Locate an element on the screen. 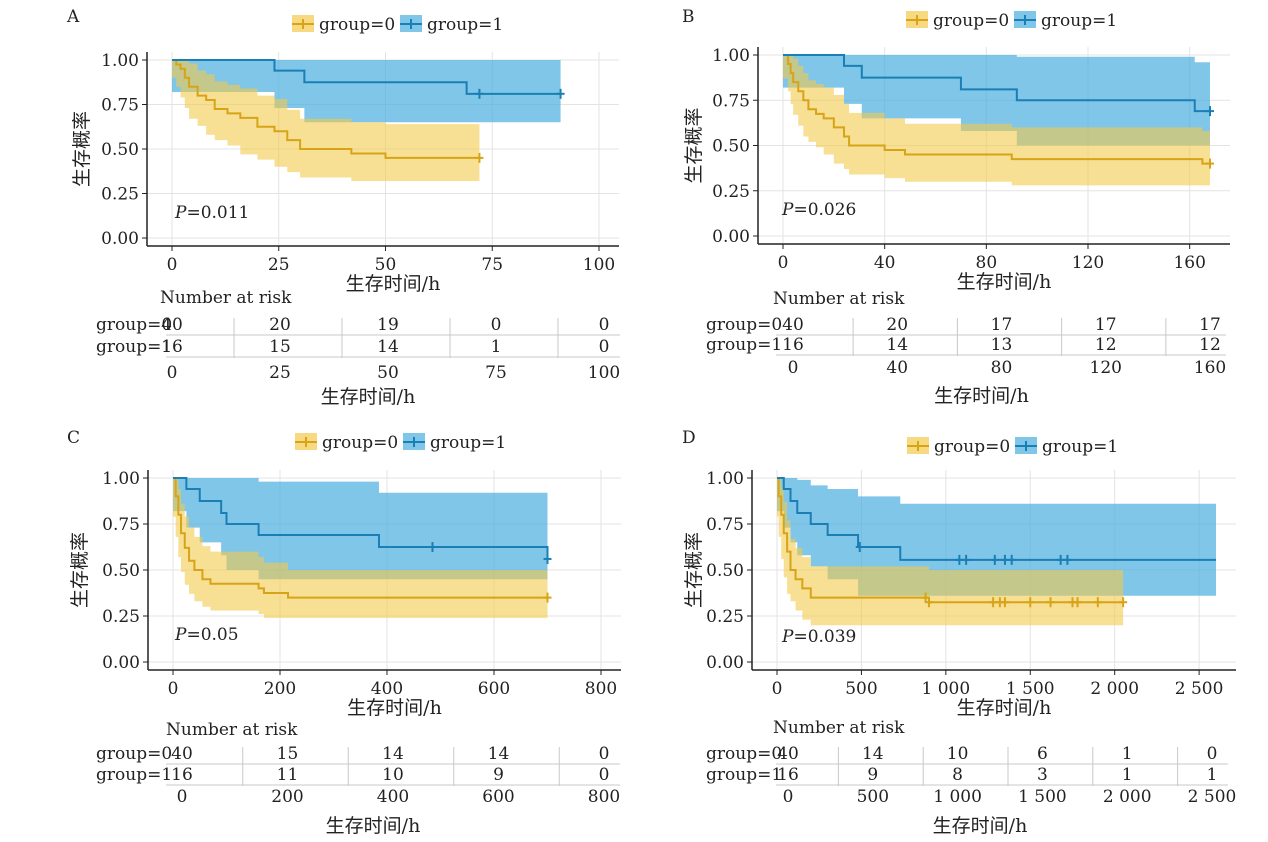 The height and width of the screenshot is (842, 1268). risk-time-label: 2 000 is located at coordinates (1127, 797).